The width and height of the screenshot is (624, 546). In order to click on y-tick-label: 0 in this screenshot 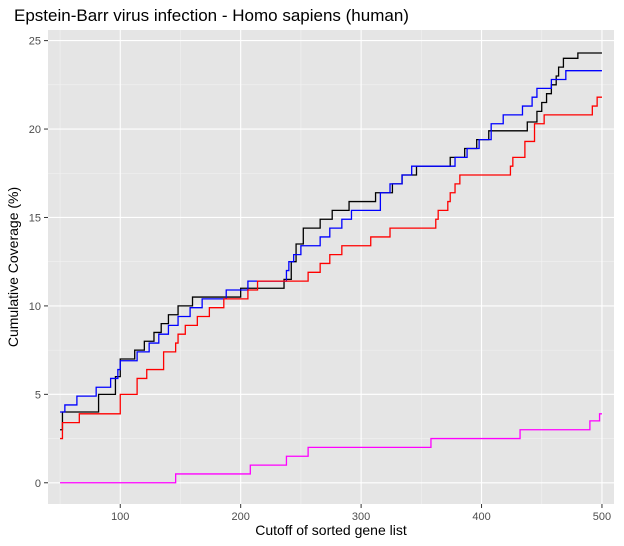, I will do `click(38, 484)`.